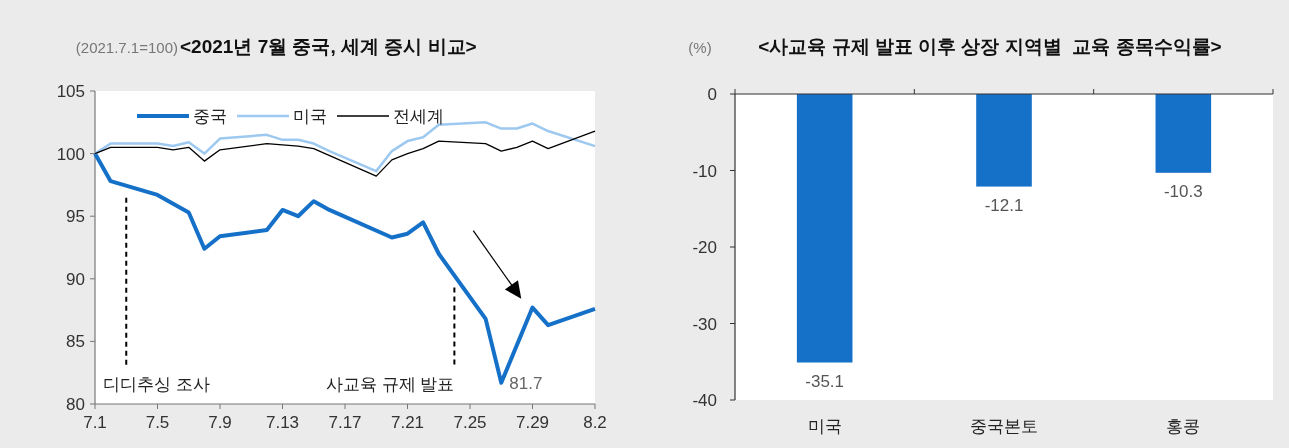 The height and width of the screenshot is (448, 1289). I want to click on x-tick-label: 중국본토, so click(1004, 426).